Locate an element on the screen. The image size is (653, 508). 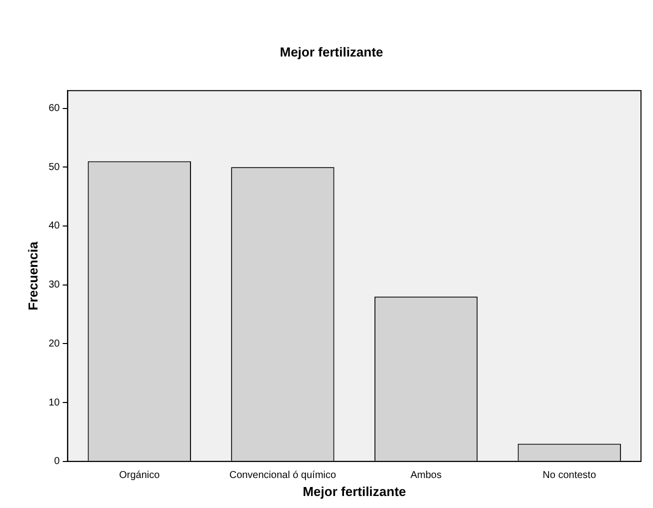
y-tick-label: 10 is located at coordinates (54, 402).